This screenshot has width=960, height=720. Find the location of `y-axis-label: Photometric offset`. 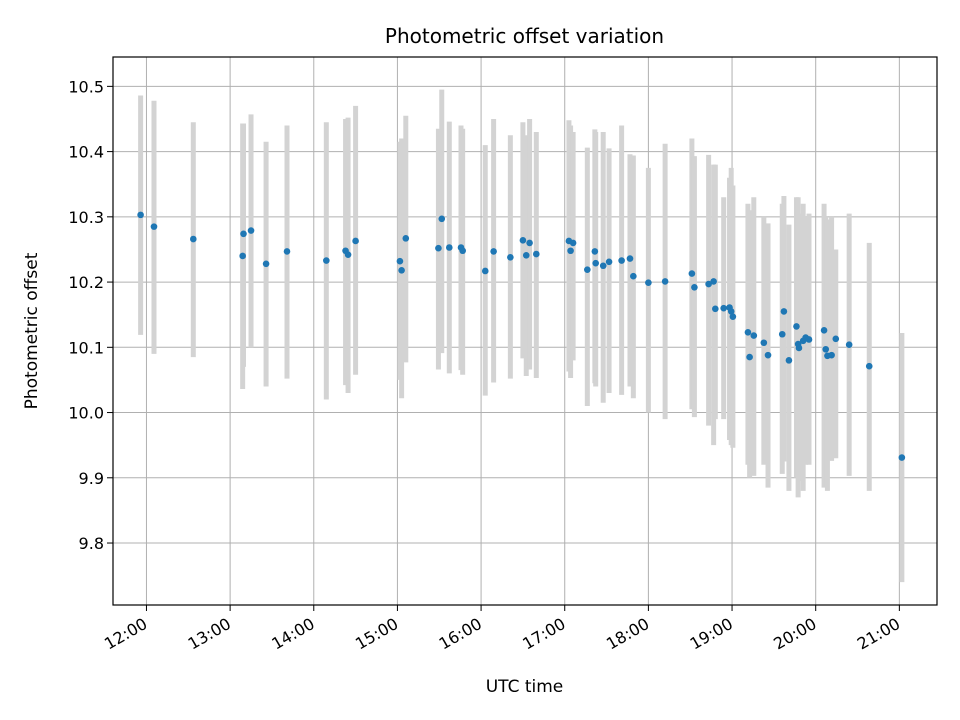

y-axis-label: Photometric offset is located at coordinates (32, 330).